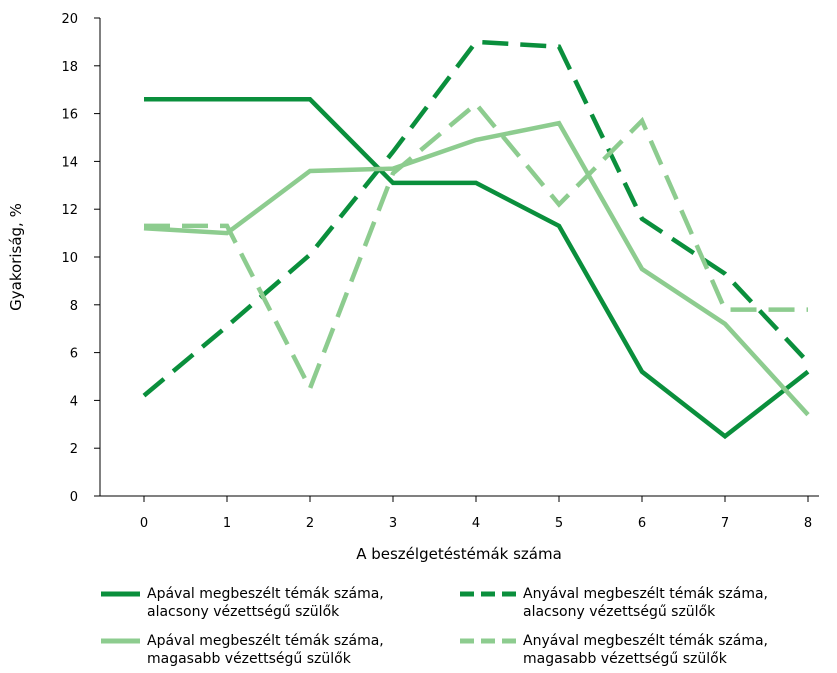 The height and width of the screenshot is (673, 837). What do you see at coordinates (69, 162) in the screenshot?
I see `y-tick-label: 14` at bounding box center [69, 162].